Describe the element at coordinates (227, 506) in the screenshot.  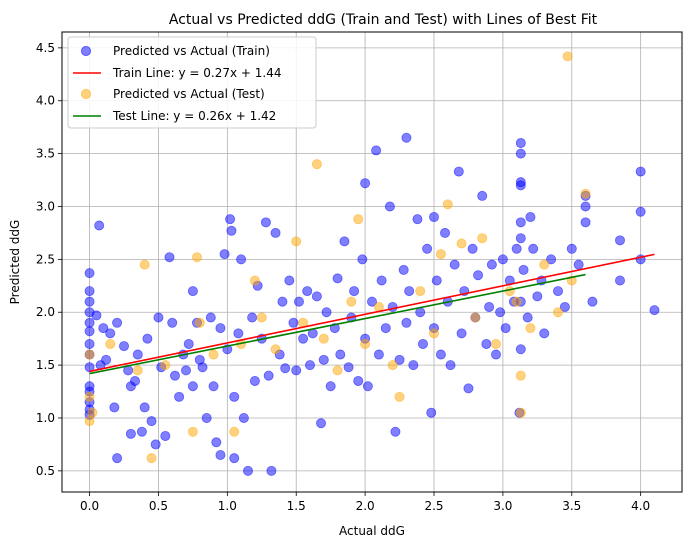
I see `x-tick-label: 1.0` at that location.